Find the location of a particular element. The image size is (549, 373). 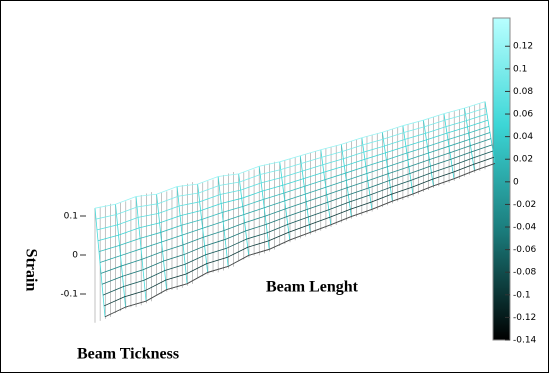

colorbar-tick-label: -0.08 is located at coordinates (525, 273).